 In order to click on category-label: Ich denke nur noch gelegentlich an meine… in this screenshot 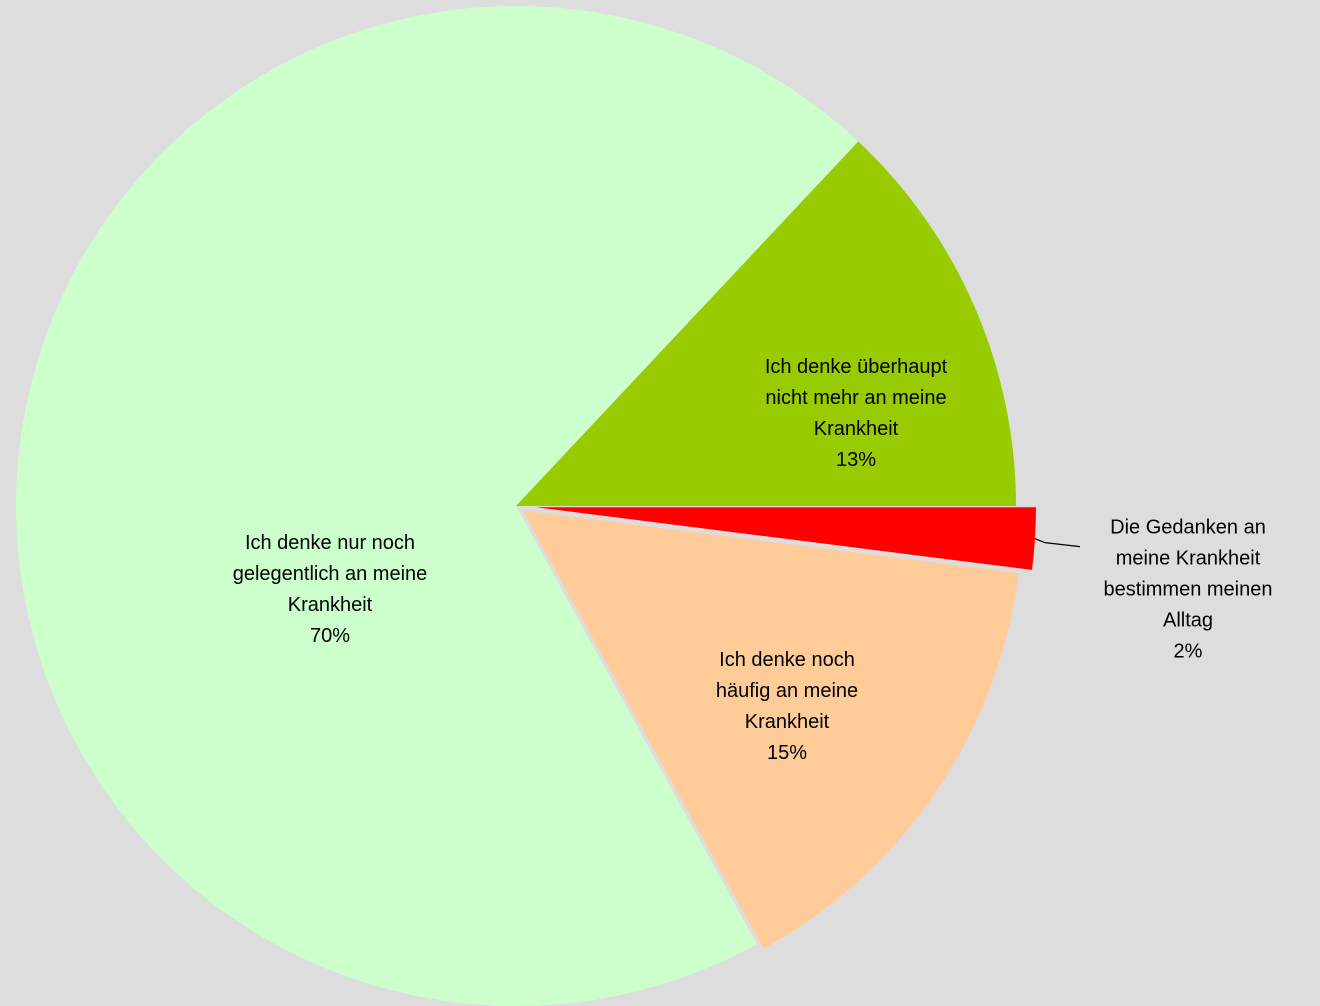, I will do `click(330, 574)`.